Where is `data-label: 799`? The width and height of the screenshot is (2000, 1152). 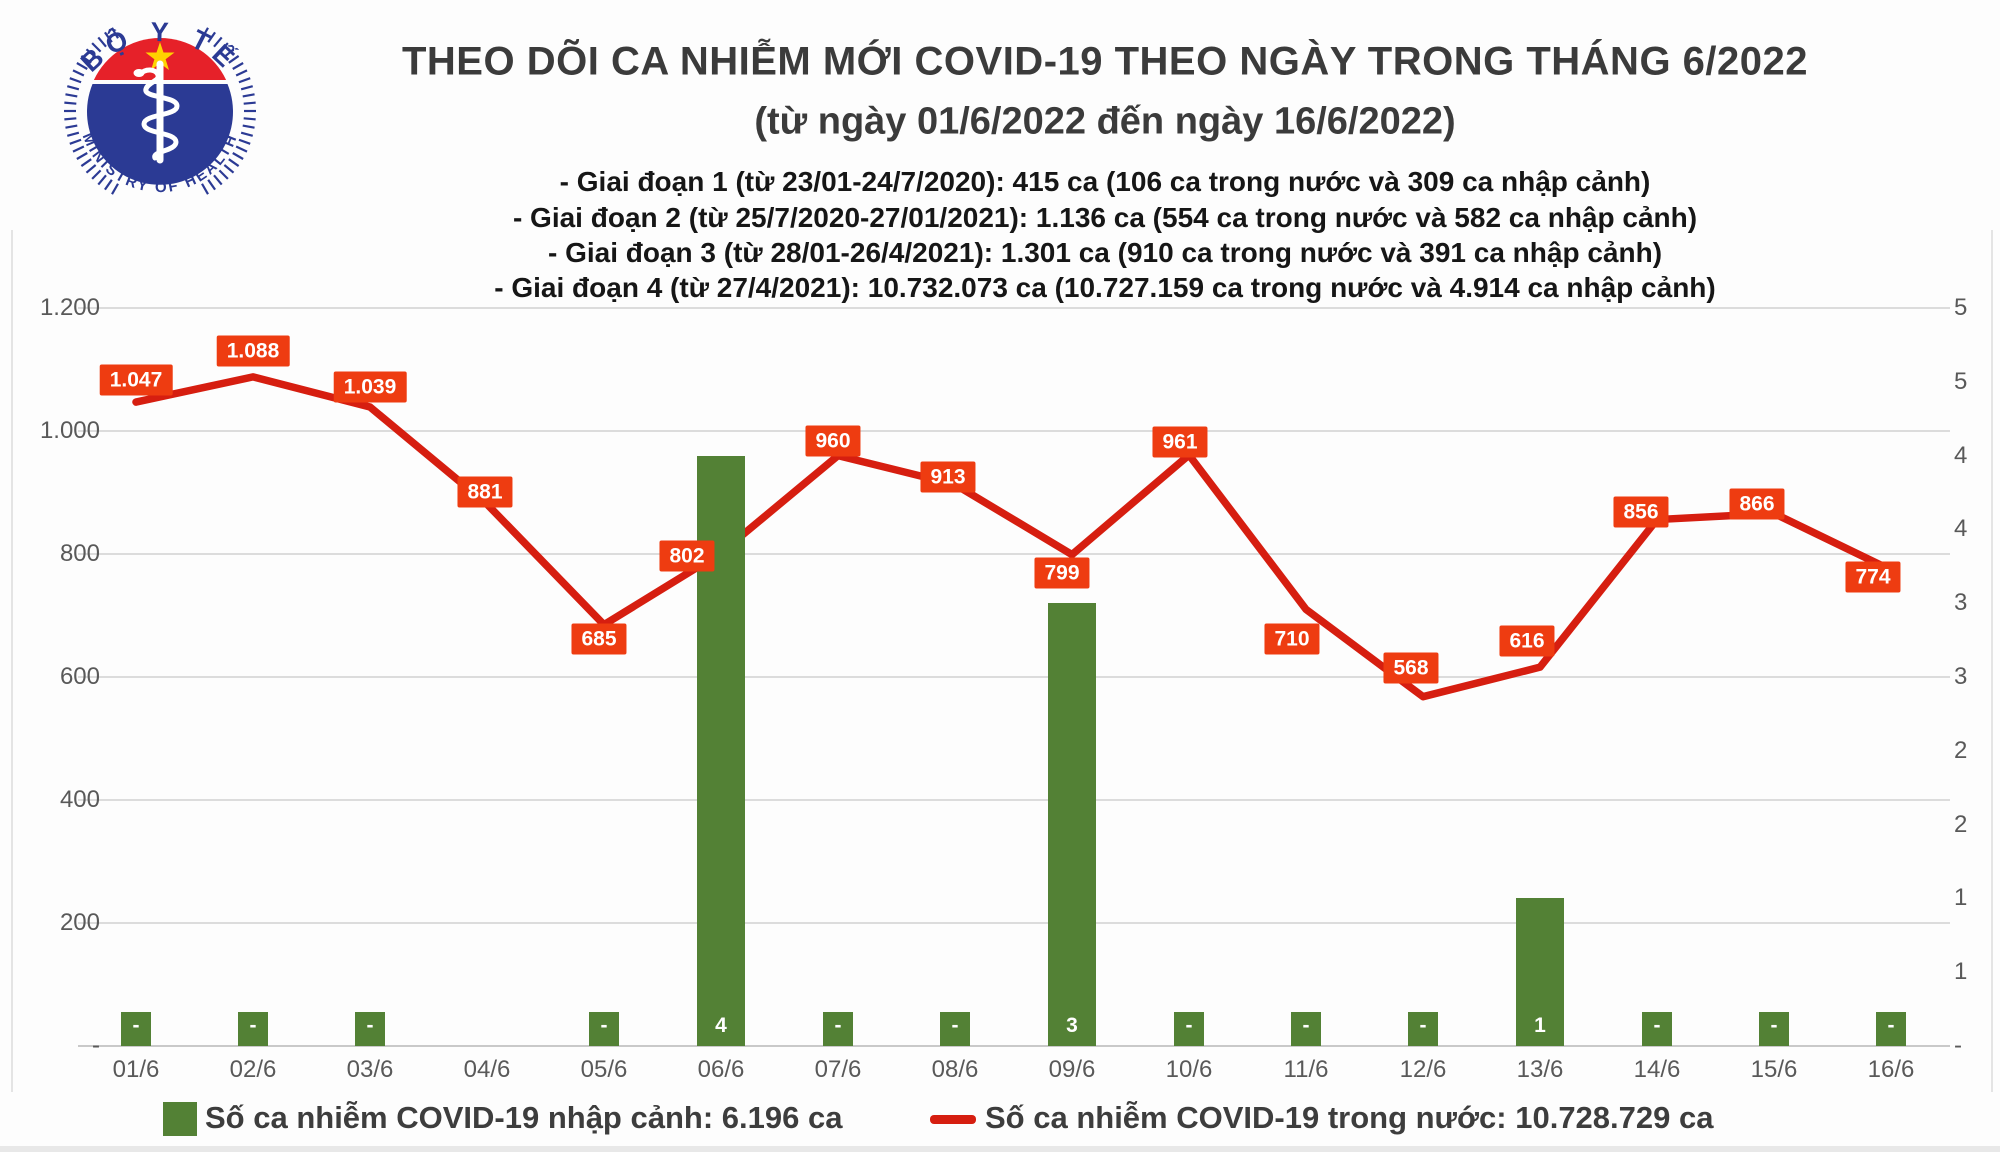
data-label: 799 is located at coordinates (1062, 573).